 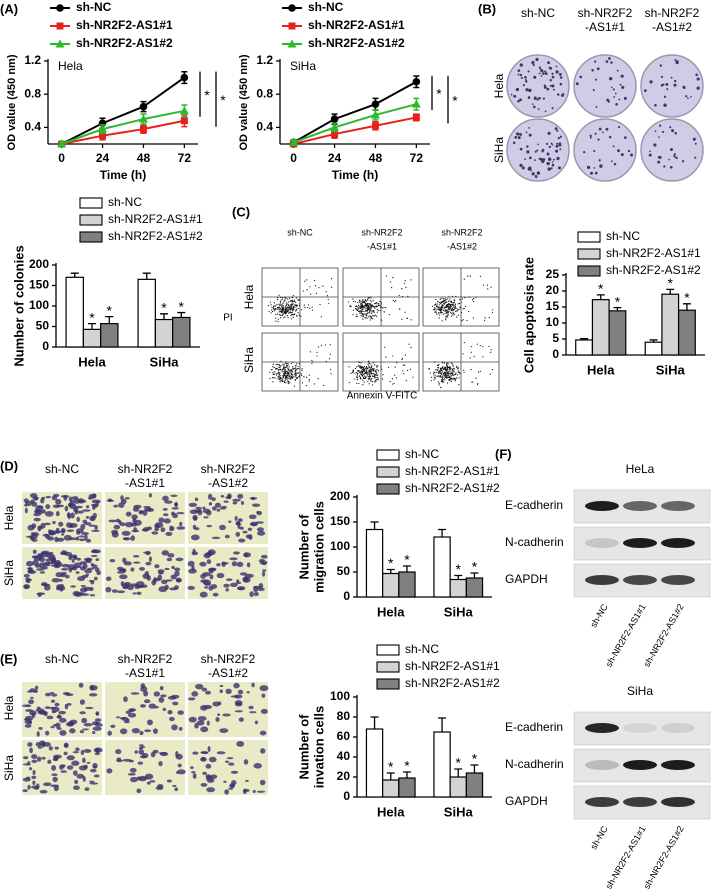 What do you see at coordinates (355, 130) in the screenshot?
I see `series-line` at bounding box center [355, 130].